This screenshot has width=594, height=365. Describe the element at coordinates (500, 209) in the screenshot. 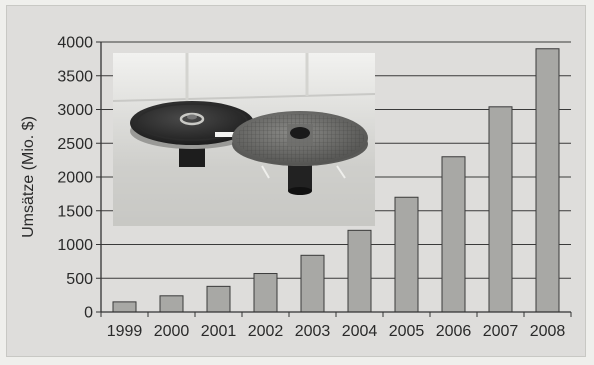

I see `bar-2007` at that location.